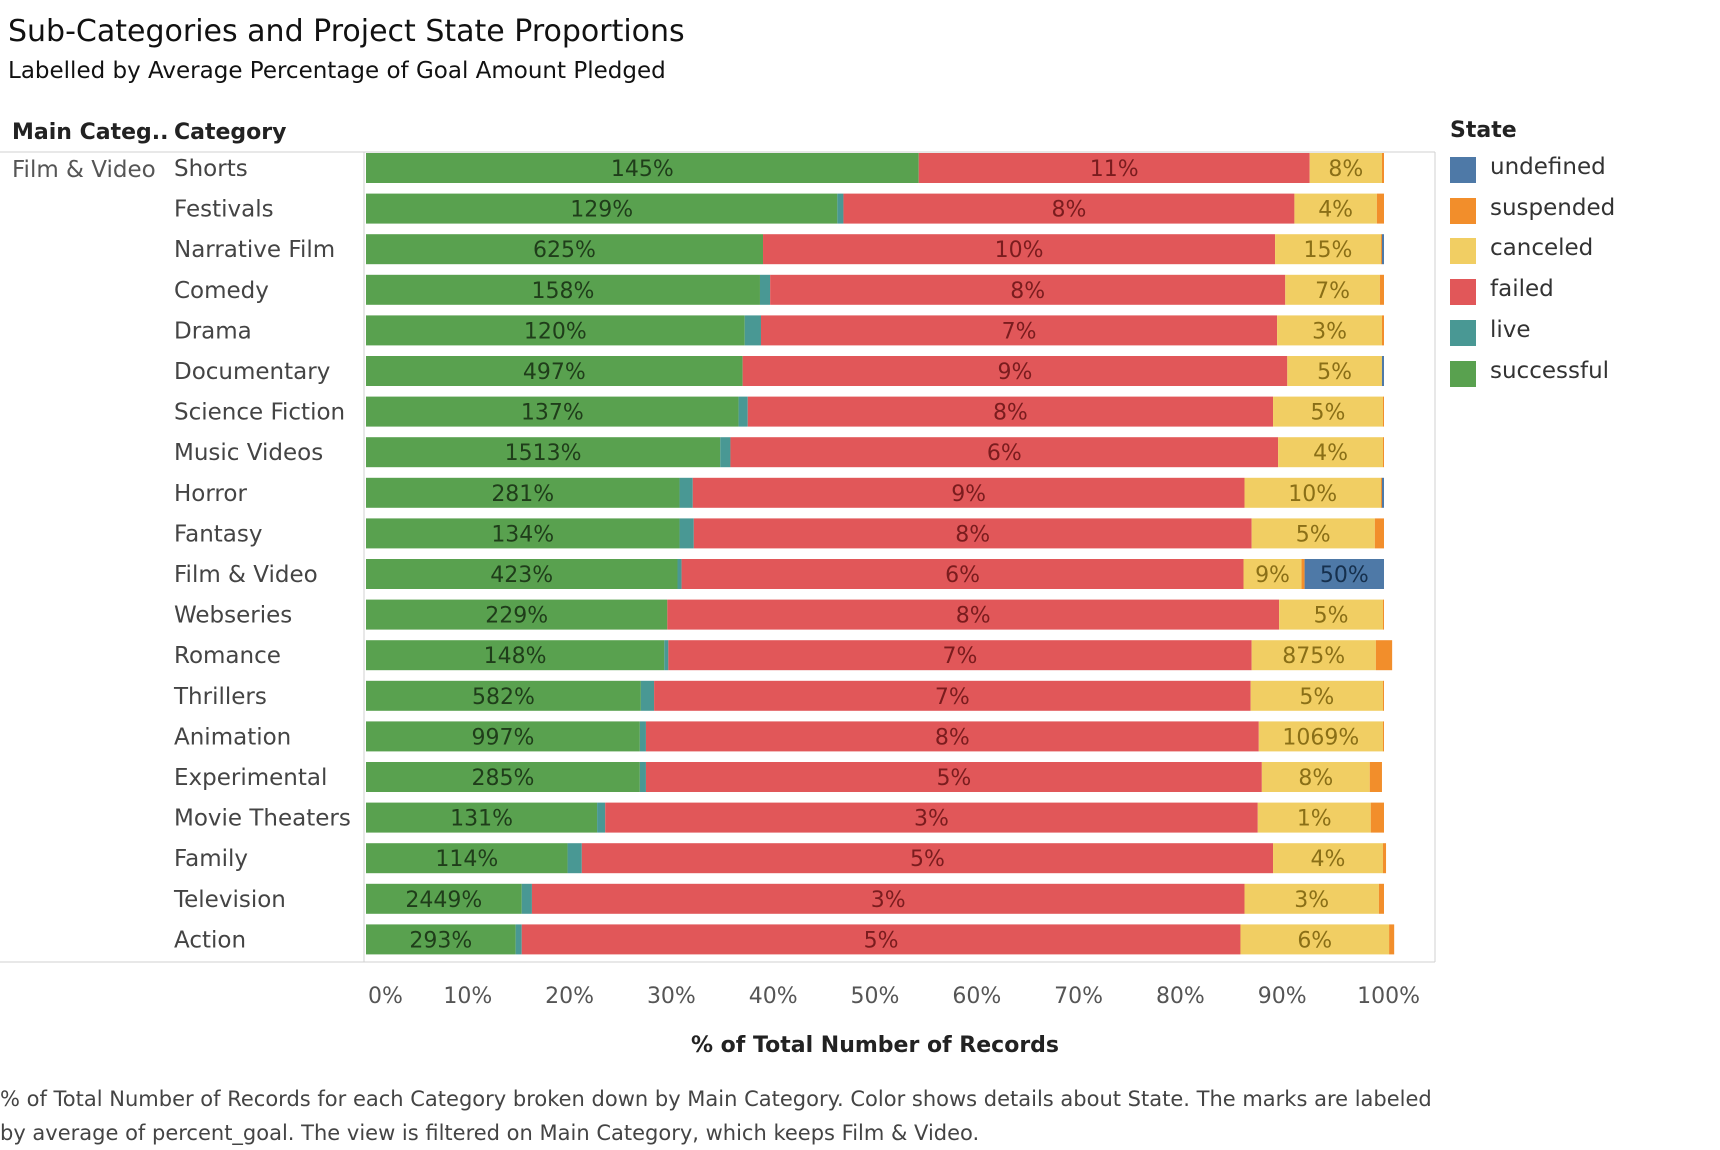  I want to click on main-category-header: Main Categ.., so click(90, 132).